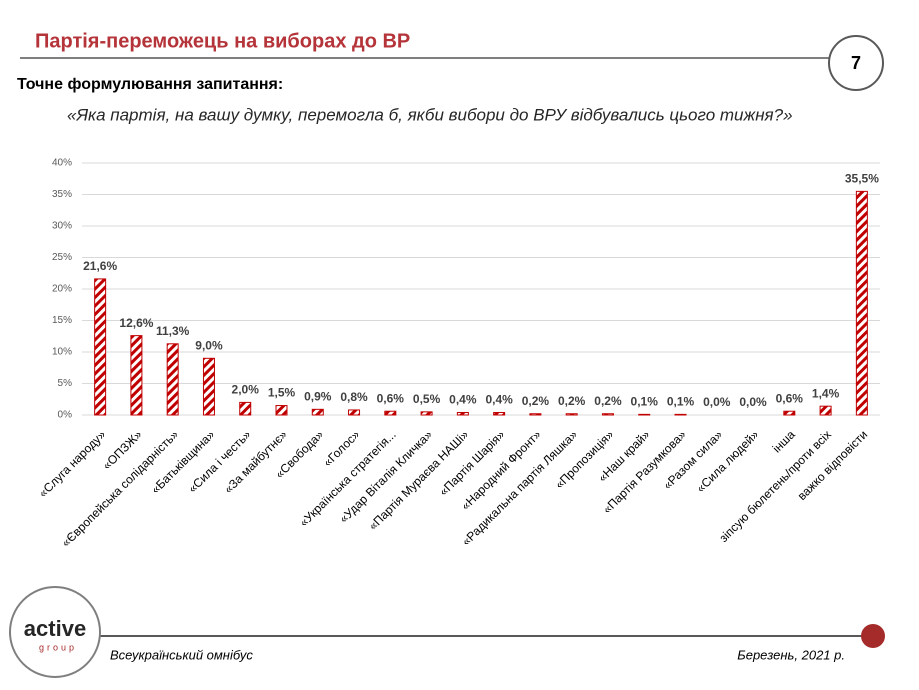 Image resolution: width=919 pixels, height=690 pixels. Describe the element at coordinates (65, 383) in the screenshot. I see `y-tick-label: 5%` at that location.